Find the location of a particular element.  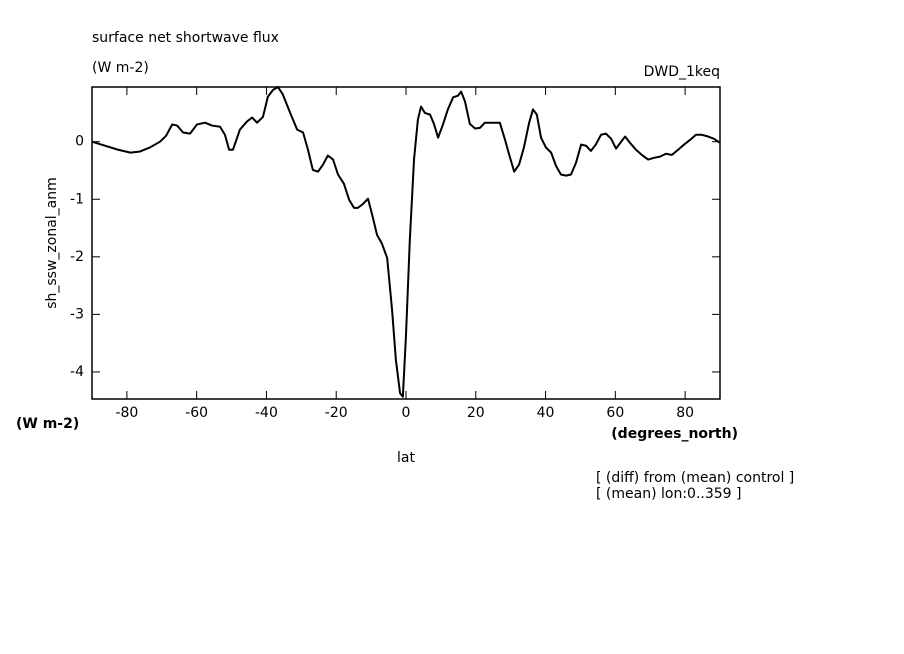

note: [ (mean) lon:0..359 ] is located at coordinates (668, 494).